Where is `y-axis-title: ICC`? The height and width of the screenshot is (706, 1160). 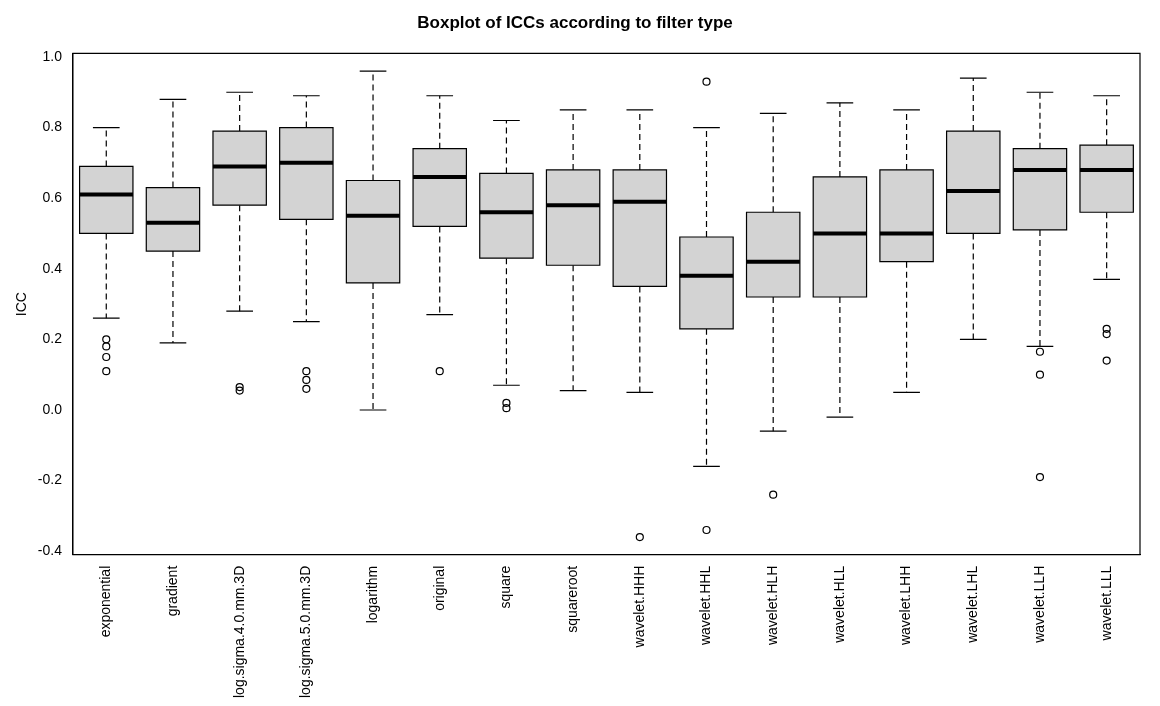
y-axis-title: ICC is located at coordinates (21, 304).